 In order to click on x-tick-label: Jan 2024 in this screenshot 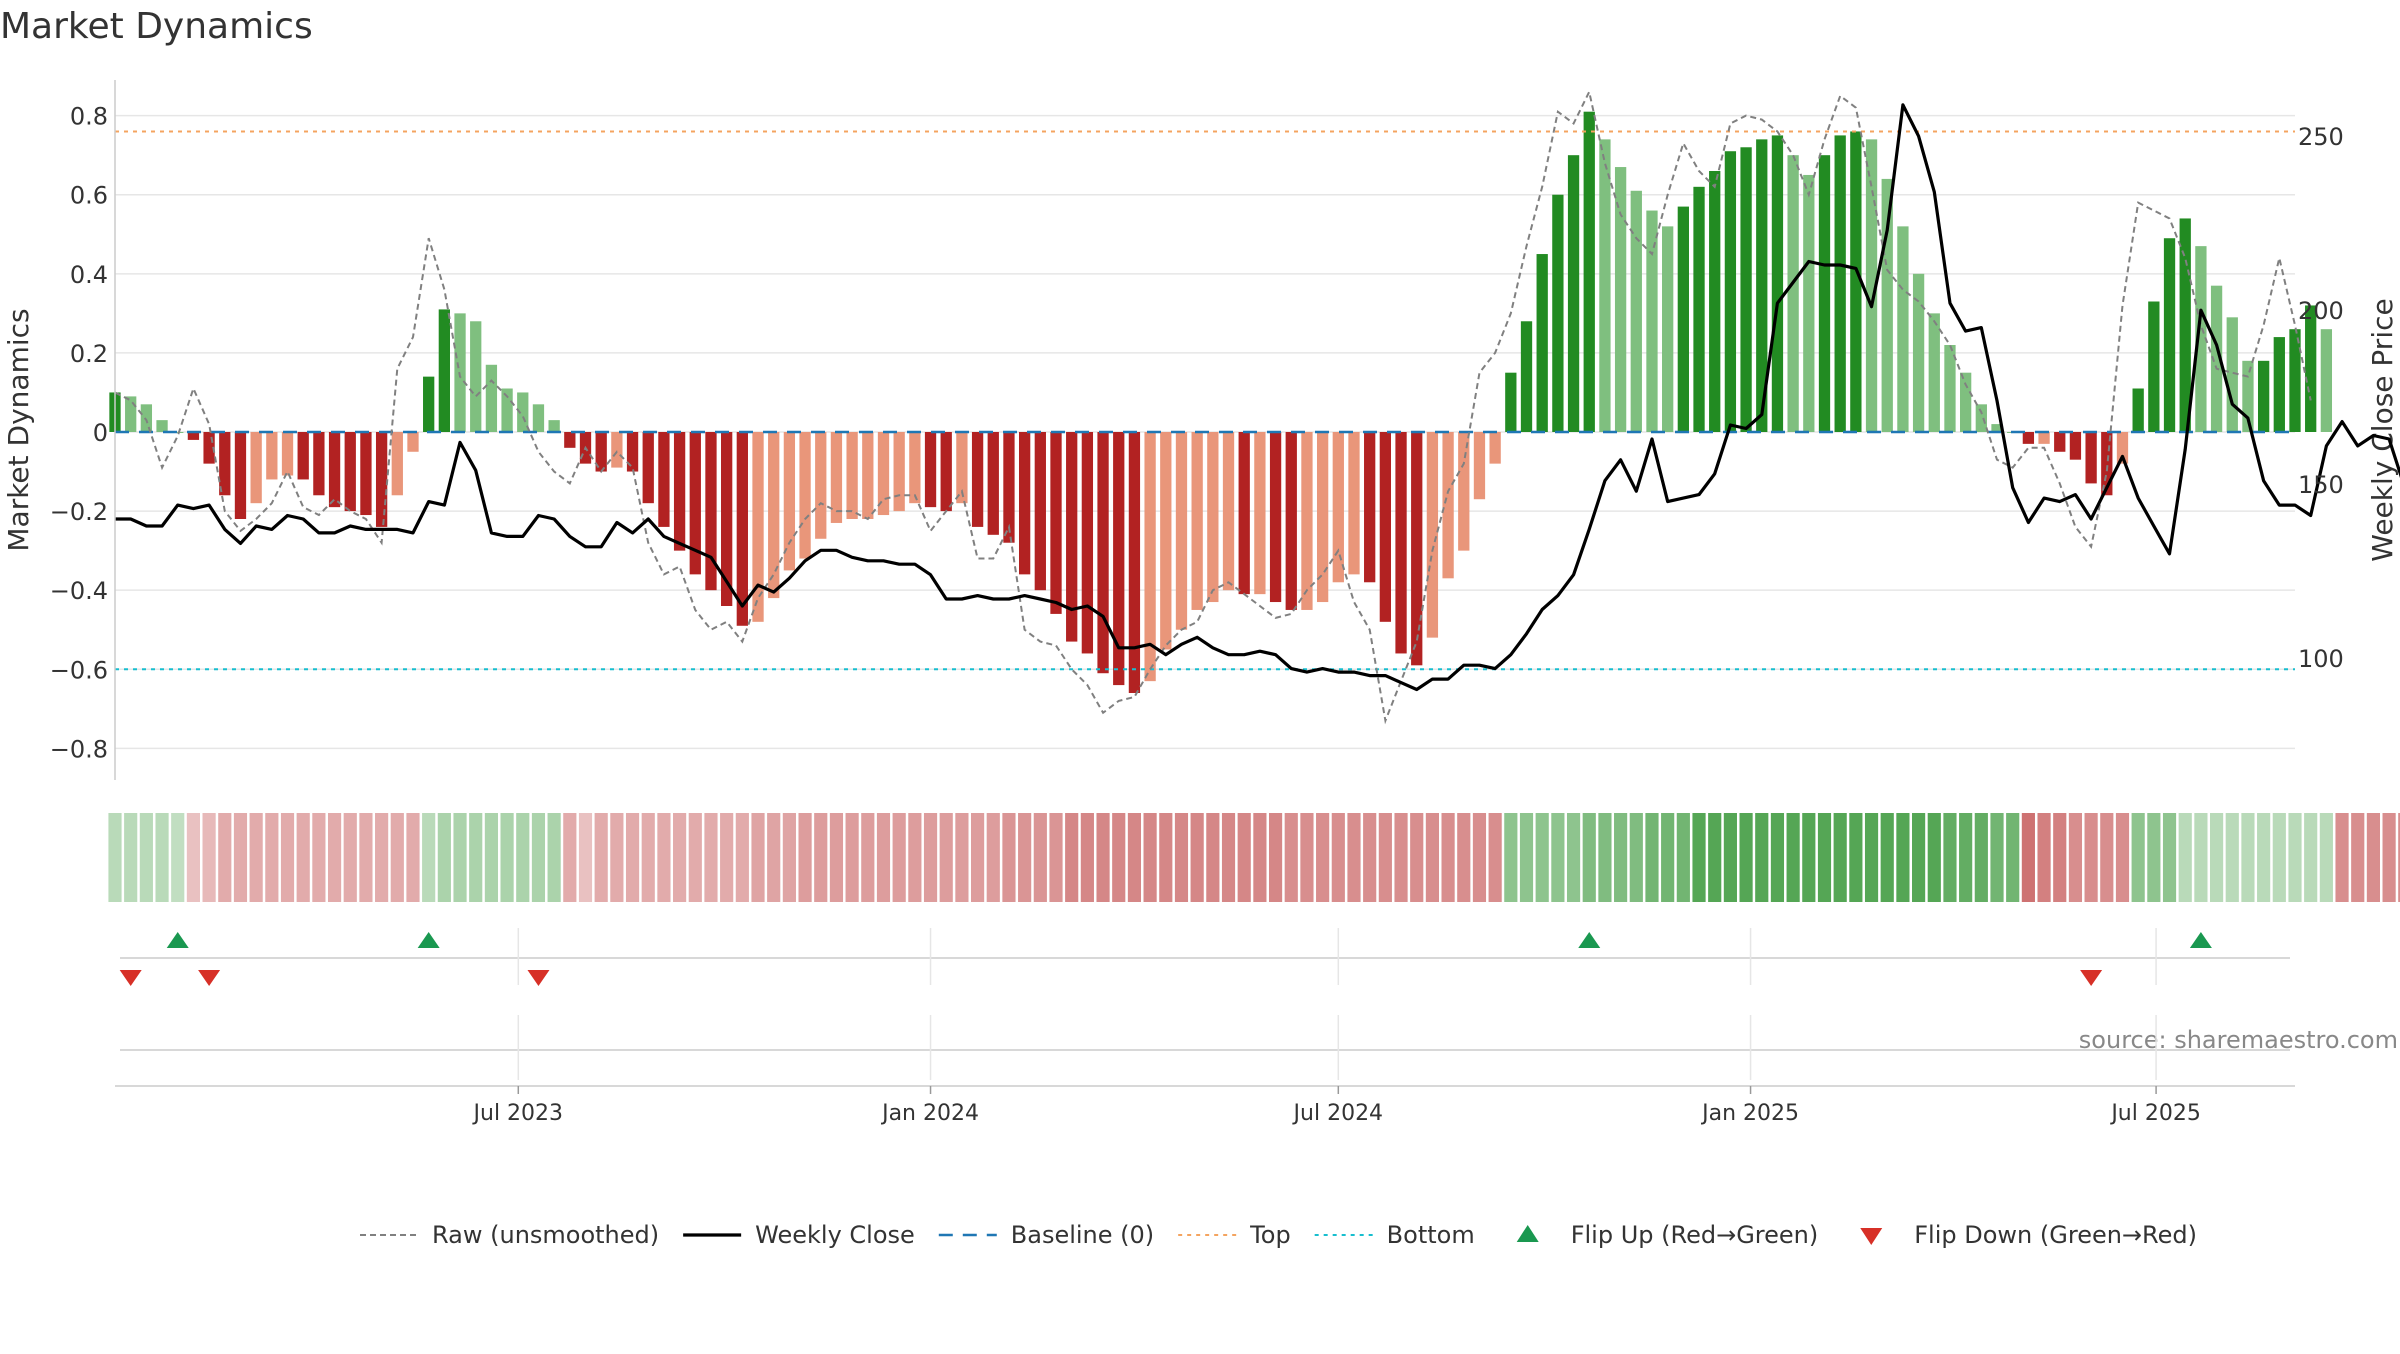, I will do `click(929, 1113)`.